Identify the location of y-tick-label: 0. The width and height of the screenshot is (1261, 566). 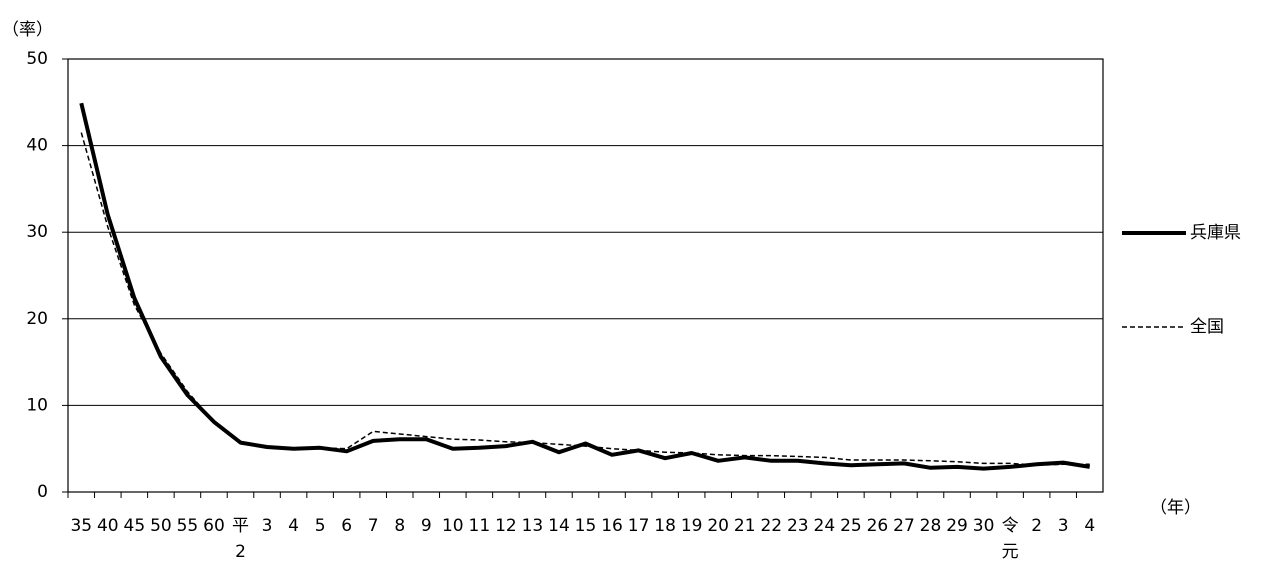
(42, 492).